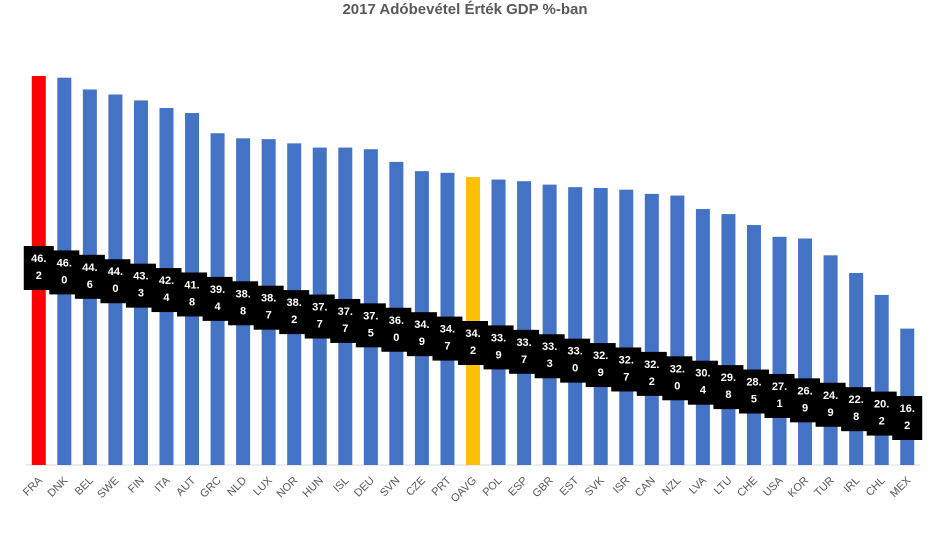 This screenshot has width=930, height=534. Describe the element at coordinates (779, 395) in the screenshot. I see `data-label-usa: 27.1` at that location.